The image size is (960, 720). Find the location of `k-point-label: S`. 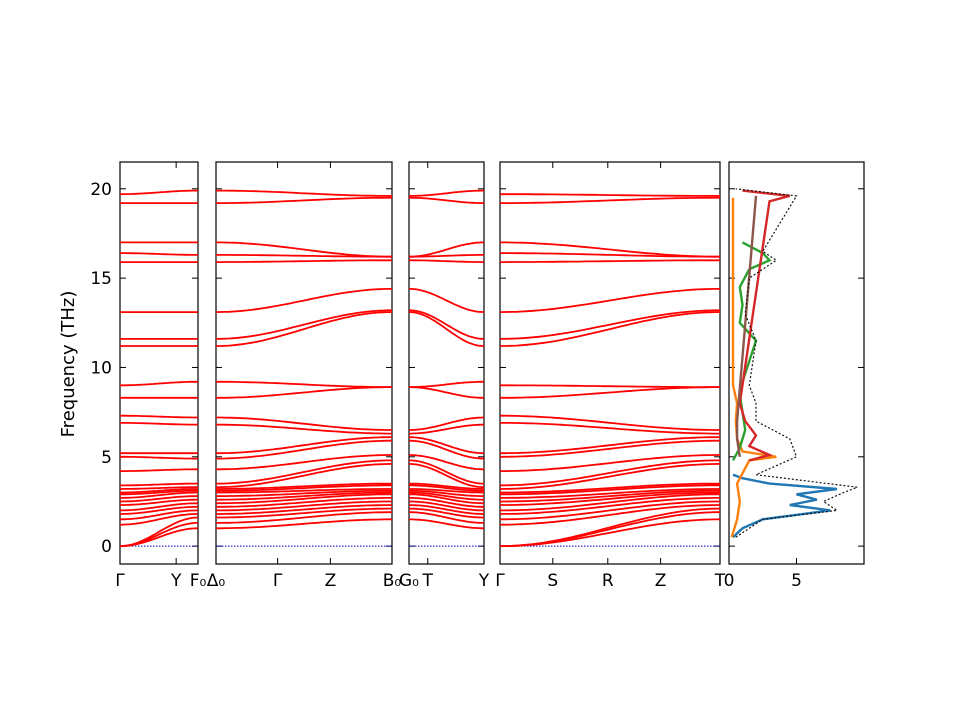

k-point-label: S is located at coordinates (552, 581).